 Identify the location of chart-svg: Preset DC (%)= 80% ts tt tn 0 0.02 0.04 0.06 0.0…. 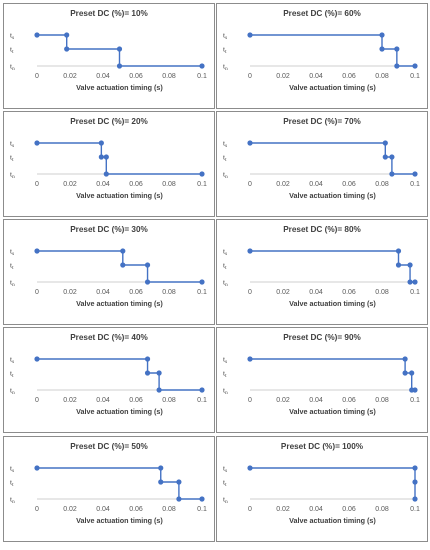
(321, 266).